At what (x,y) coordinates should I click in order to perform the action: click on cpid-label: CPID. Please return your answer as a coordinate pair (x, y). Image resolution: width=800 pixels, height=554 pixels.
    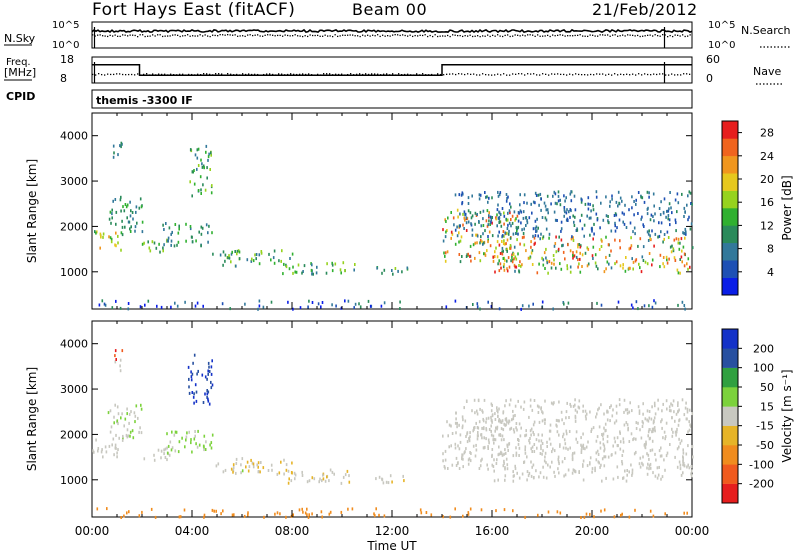
    Looking at the image, I should click on (20, 96).